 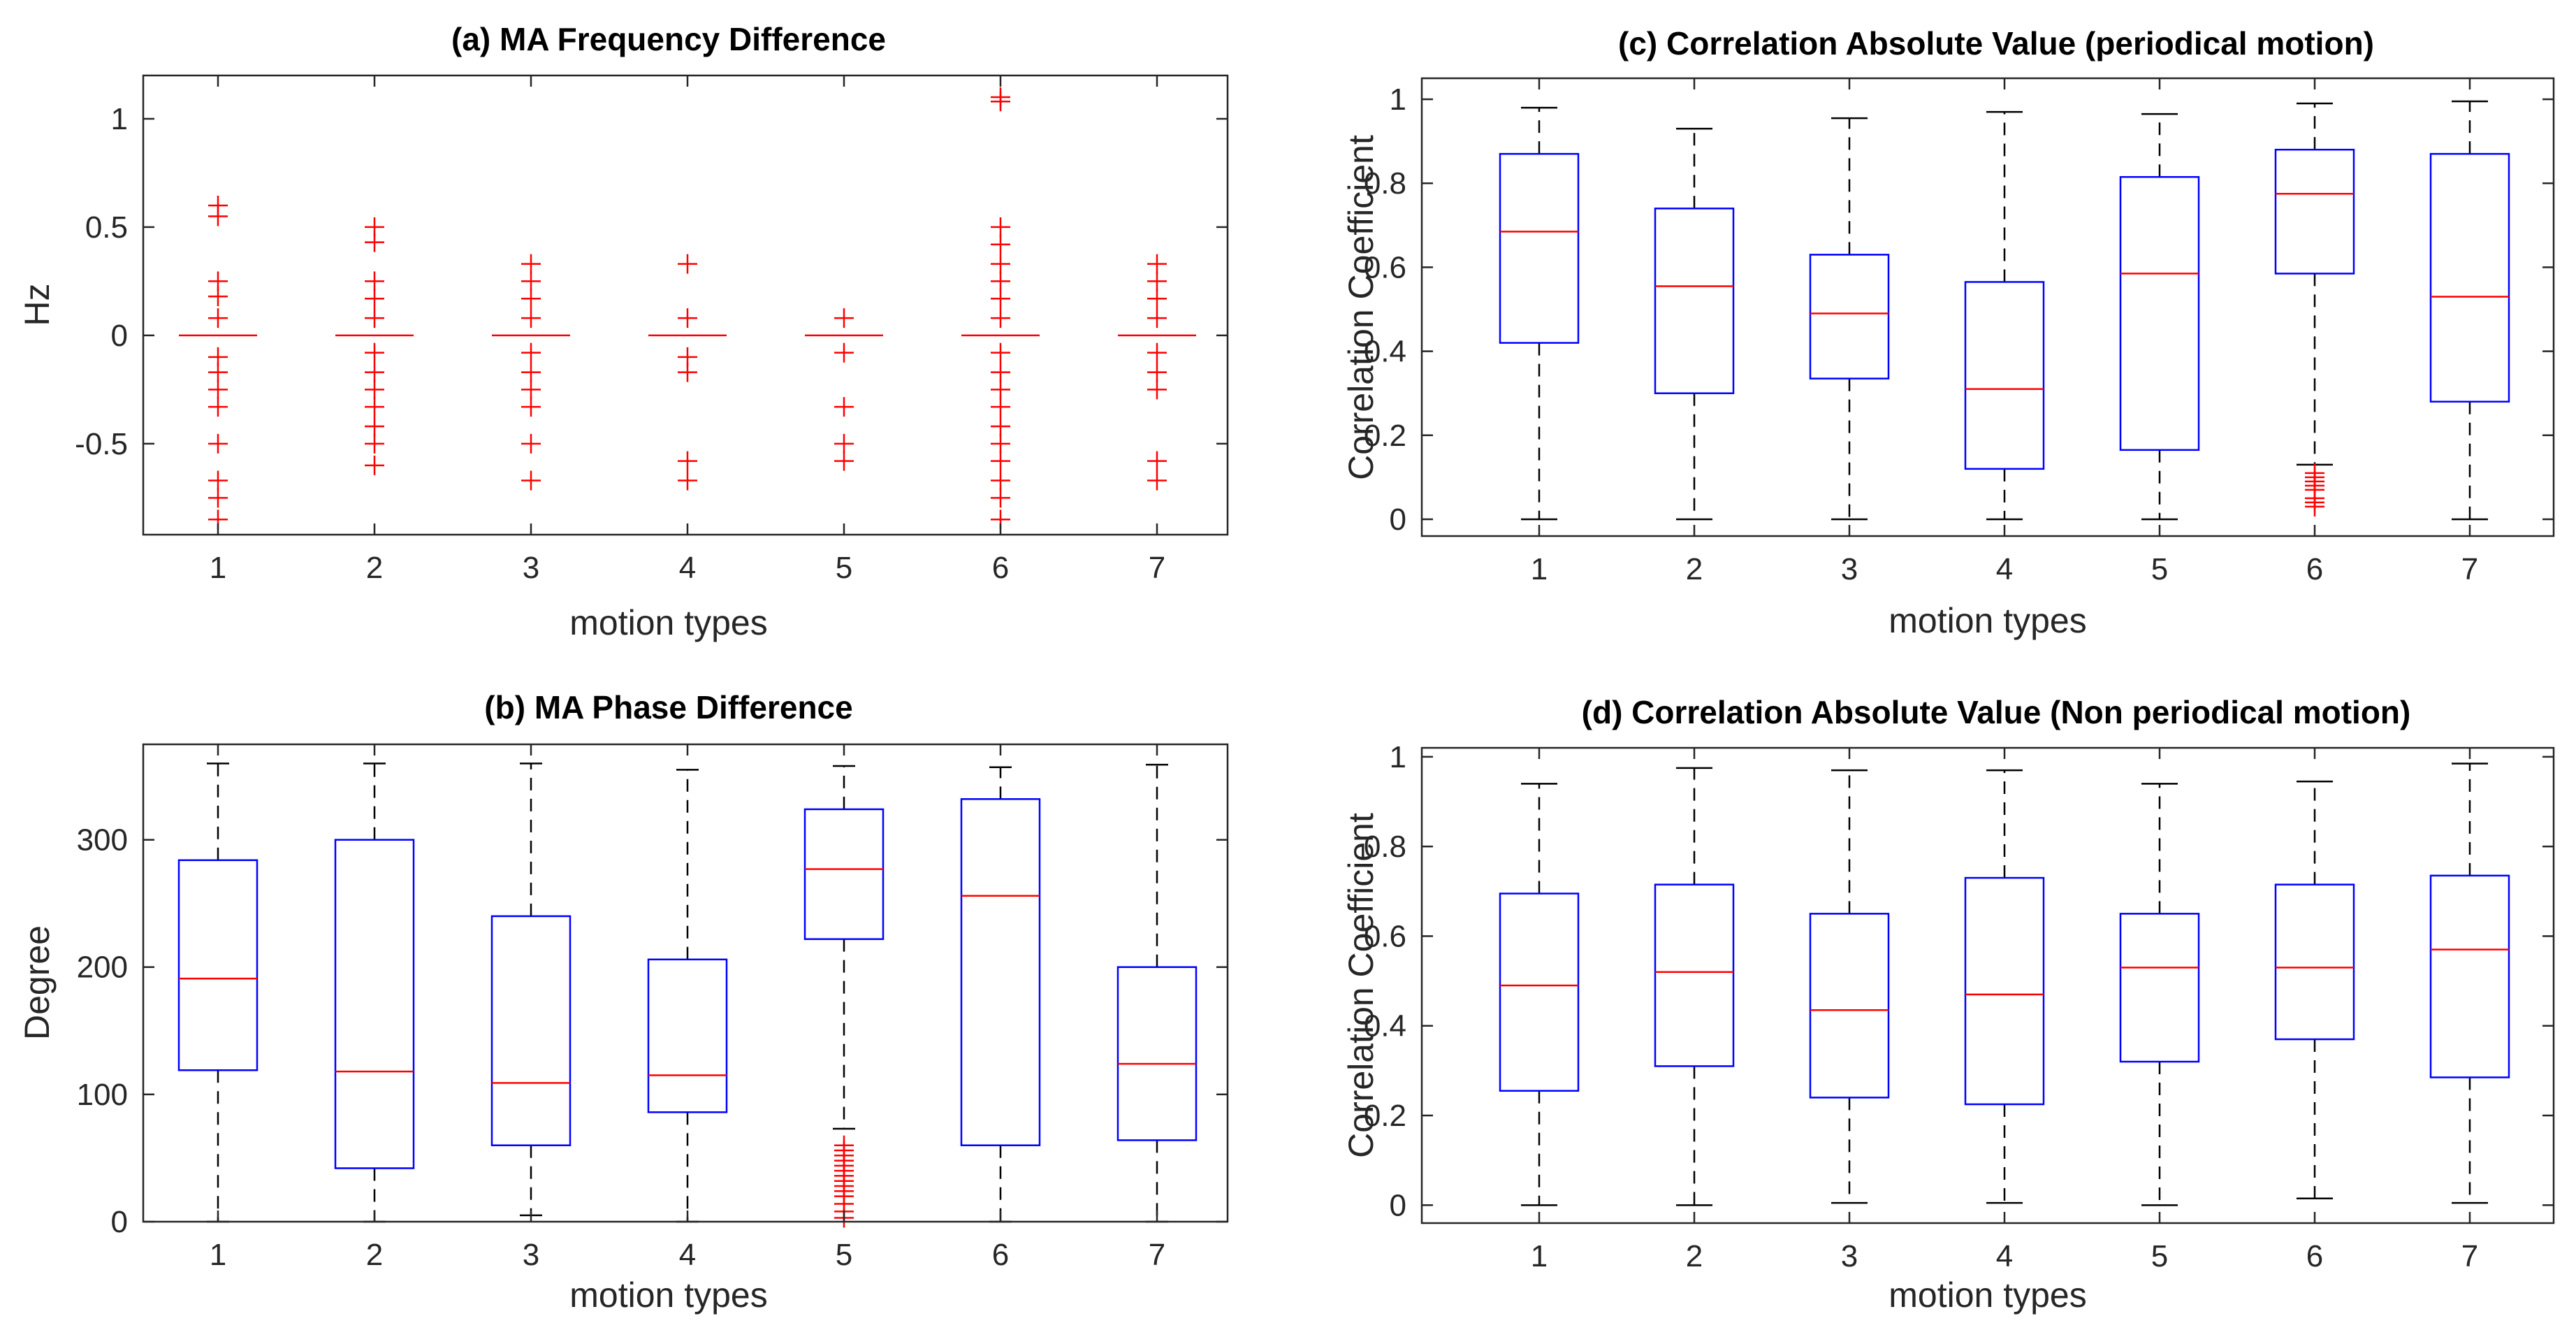 What do you see at coordinates (1987, 620) in the screenshot?
I see `panel-c-xlabel: motion types` at bounding box center [1987, 620].